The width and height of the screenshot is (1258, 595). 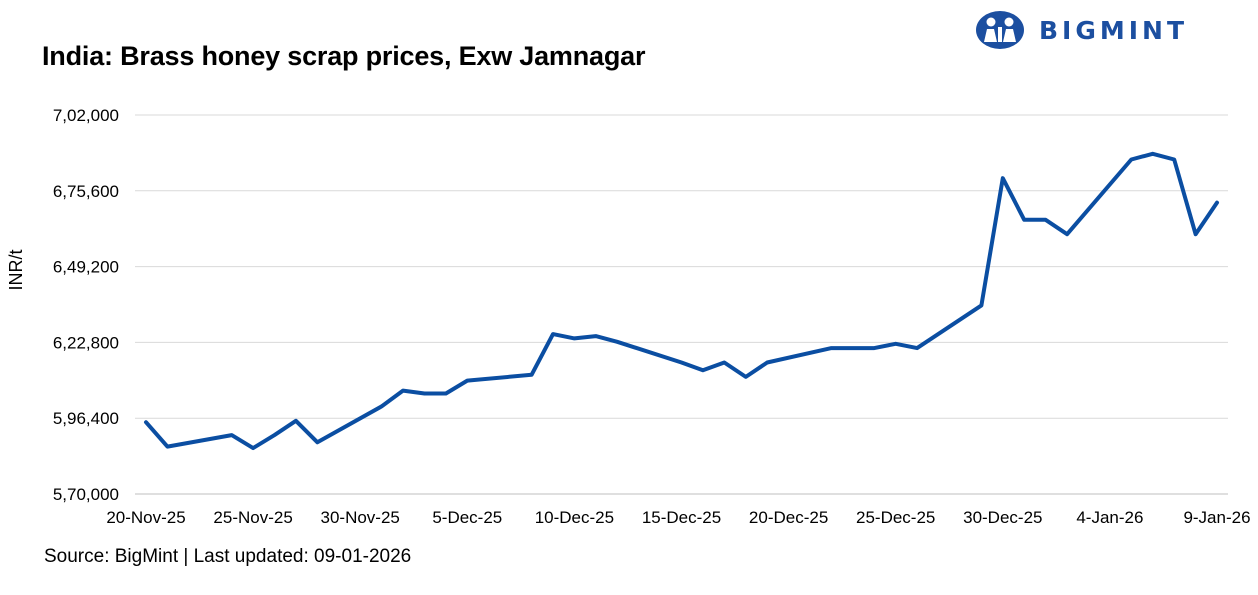 I want to click on x-tick-label: 20-Dec-25, so click(x=788, y=517).